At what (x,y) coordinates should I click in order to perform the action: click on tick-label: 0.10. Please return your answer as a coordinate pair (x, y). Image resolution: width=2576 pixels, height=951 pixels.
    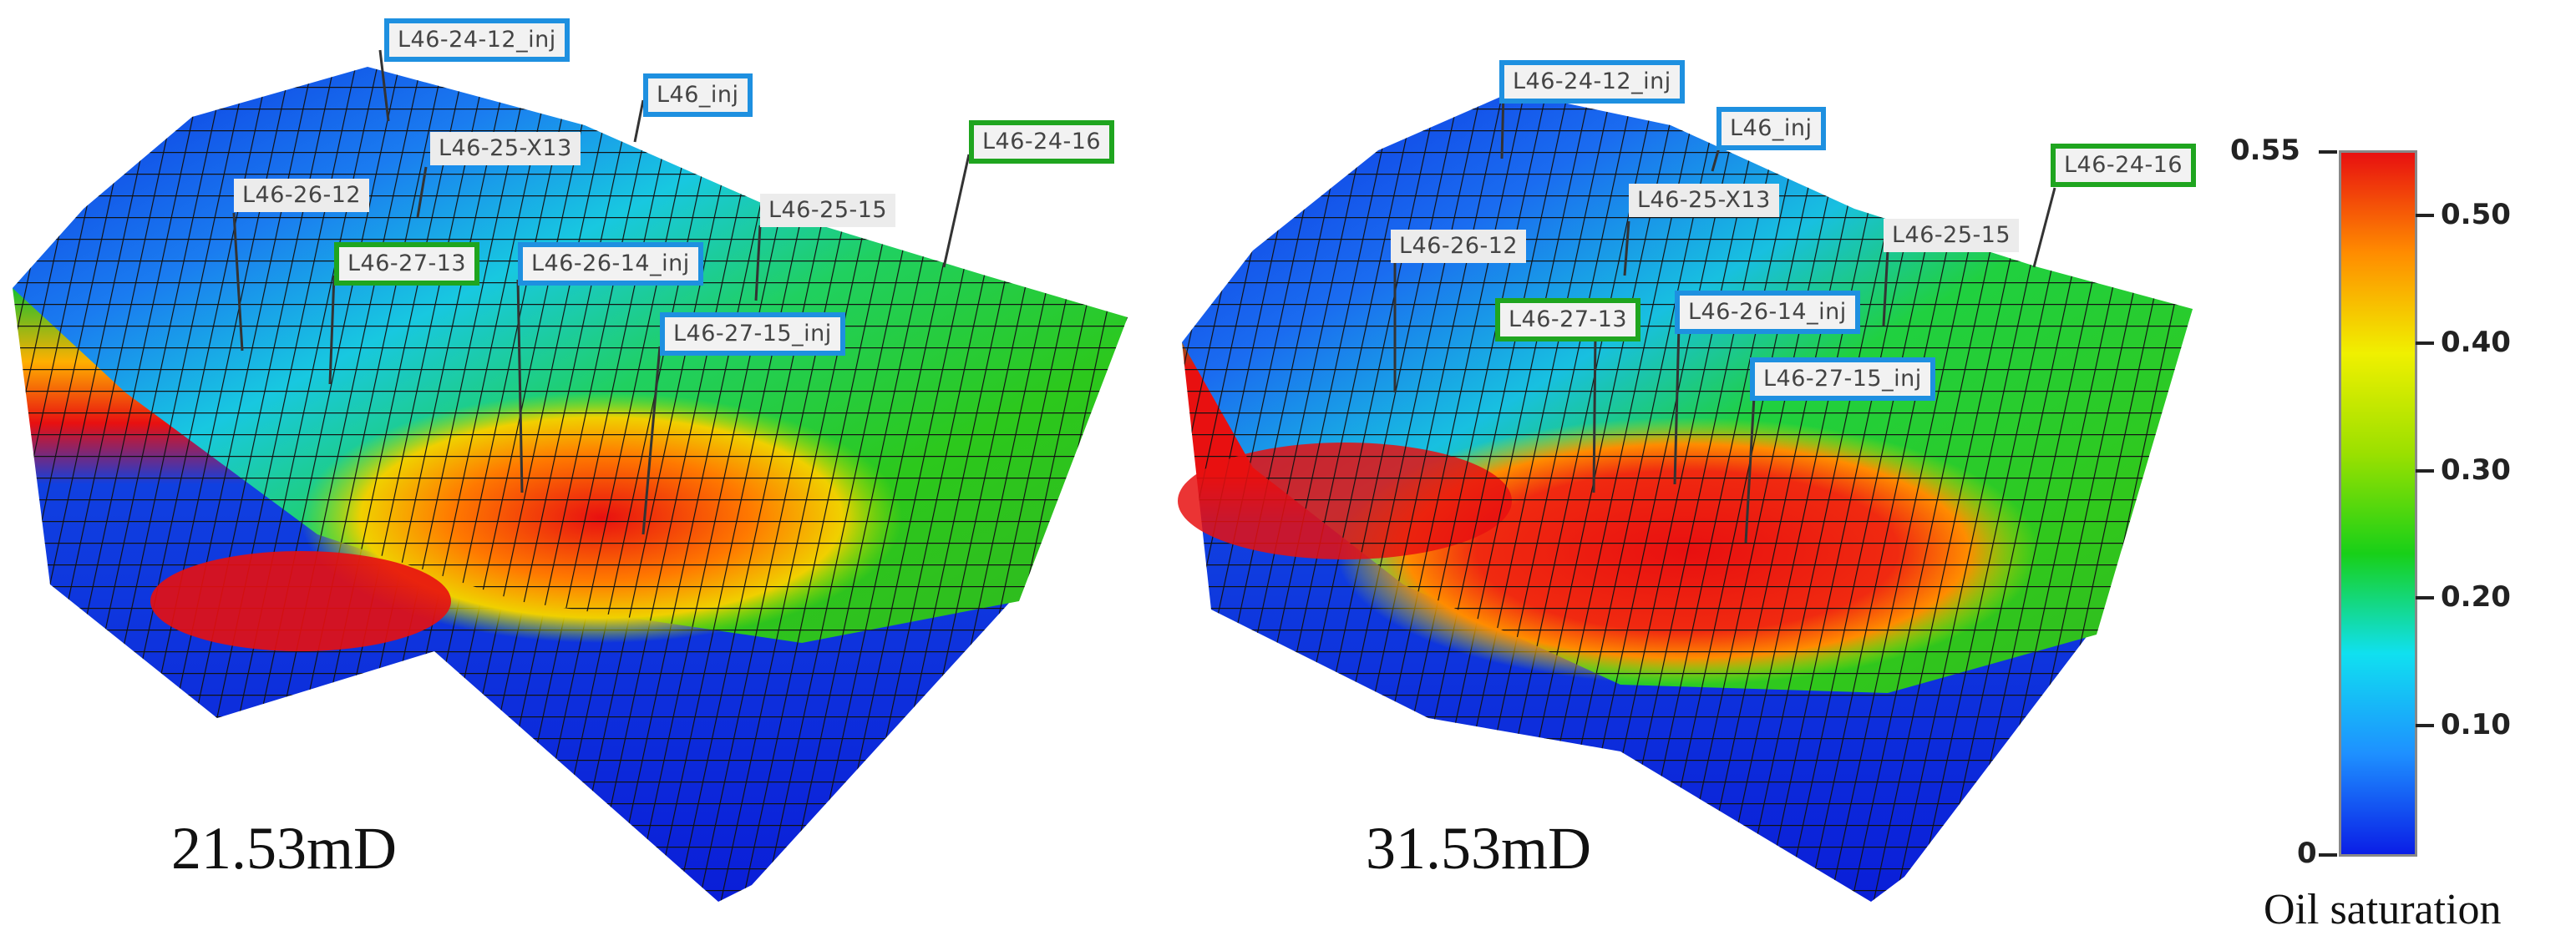
    Looking at the image, I should click on (2476, 725).